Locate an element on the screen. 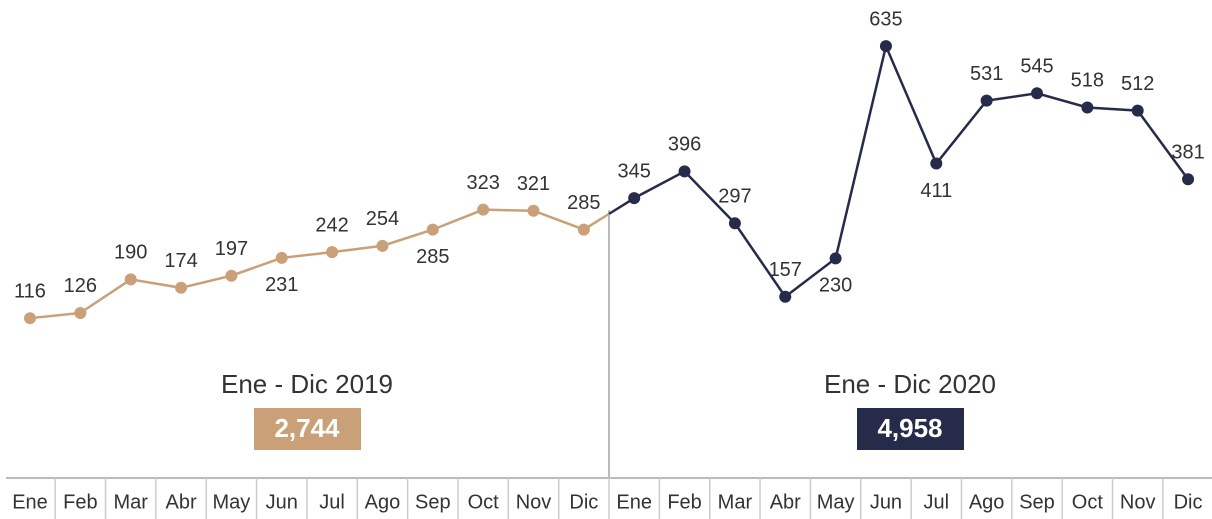  data-label: 381 is located at coordinates (1187, 153).